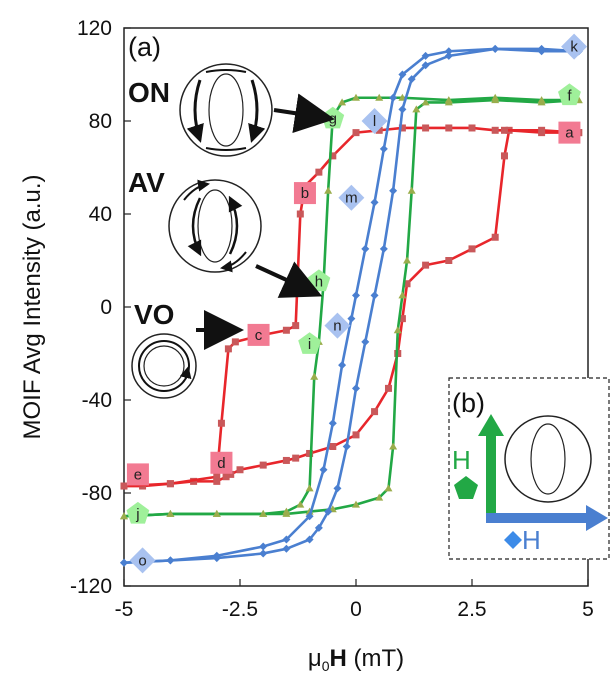 The width and height of the screenshot is (612, 684). What do you see at coordinates (146, 182) in the screenshot?
I see `state-label-av: AV` at bounding box center [146, 182].